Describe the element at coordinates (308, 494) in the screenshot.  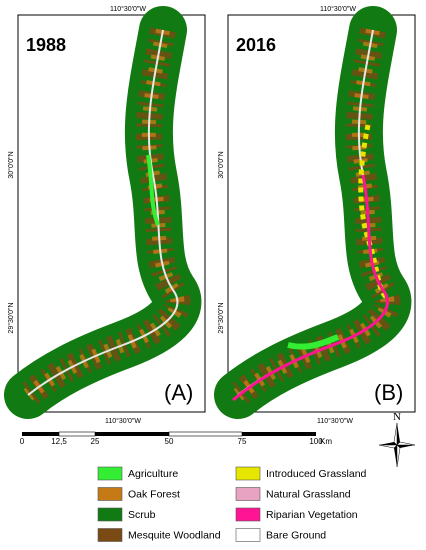
I see `legend-label: Natural Grassland` at that location.